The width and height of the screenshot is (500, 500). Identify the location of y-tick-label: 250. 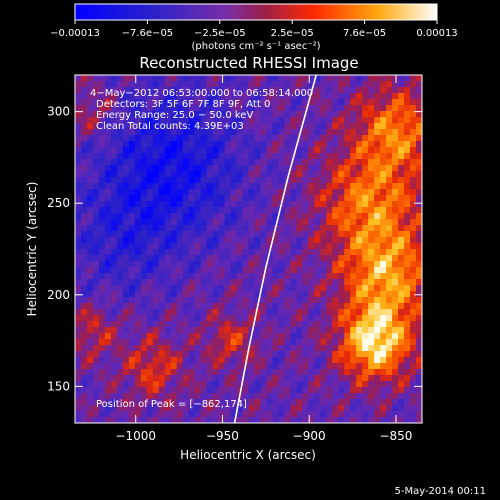
(58, 203).